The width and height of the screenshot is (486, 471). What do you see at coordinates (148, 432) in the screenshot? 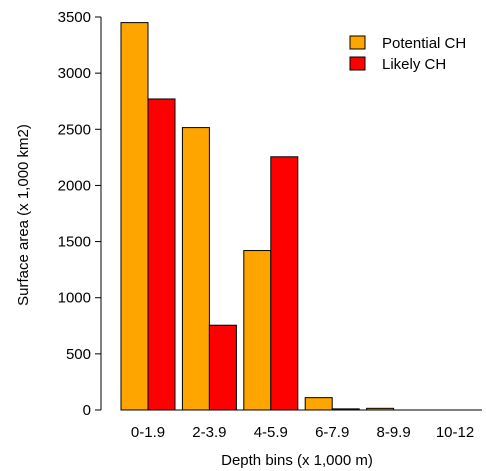
I see `x-tick-label: 0-1.9` at bounding box center [148, 432].